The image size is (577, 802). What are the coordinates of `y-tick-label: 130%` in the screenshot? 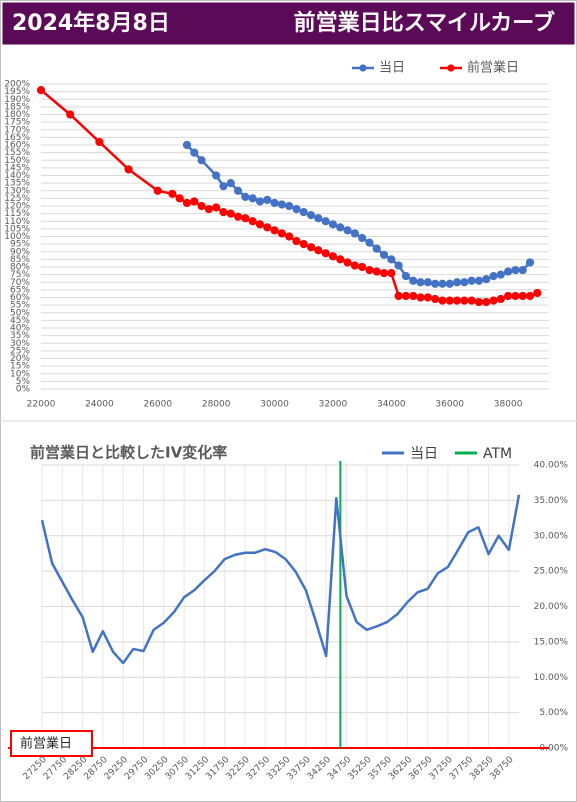 It's located at (17, 191).